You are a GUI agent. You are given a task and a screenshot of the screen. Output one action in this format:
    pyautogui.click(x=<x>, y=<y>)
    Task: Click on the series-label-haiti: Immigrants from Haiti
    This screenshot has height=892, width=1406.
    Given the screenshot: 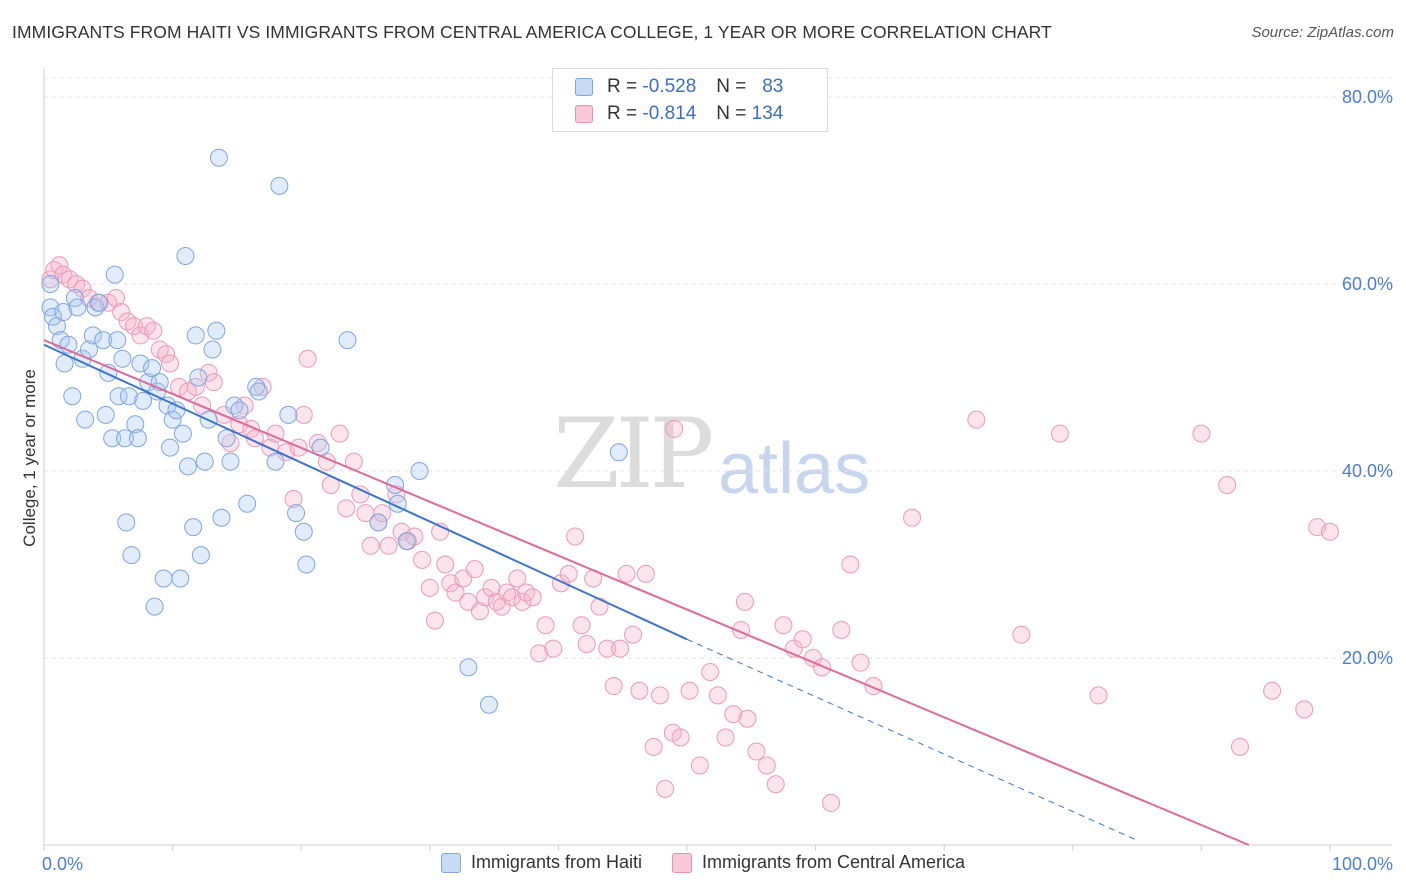 What is the action you would take?
    pyautogui.click(x=556, y=862)
    